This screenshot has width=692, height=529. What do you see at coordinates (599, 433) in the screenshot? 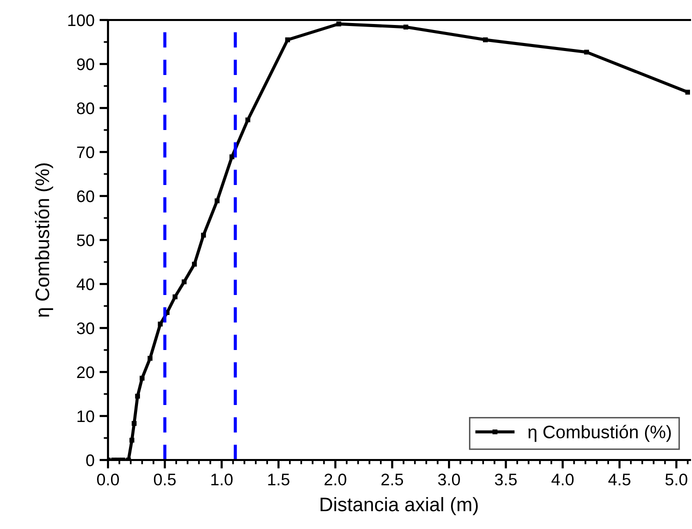
I see `legend-label: η Combustión (%)` at bounding box center [599, 433].